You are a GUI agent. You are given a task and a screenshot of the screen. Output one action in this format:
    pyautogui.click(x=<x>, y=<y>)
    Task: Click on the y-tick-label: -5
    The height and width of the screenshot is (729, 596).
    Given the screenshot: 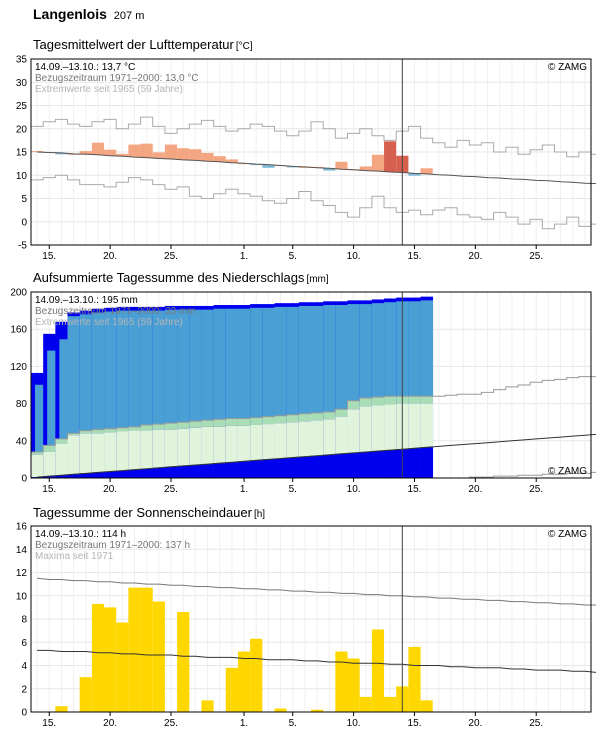 What is the action you would take?
    pyautogui.click(x=22, y=246)
    